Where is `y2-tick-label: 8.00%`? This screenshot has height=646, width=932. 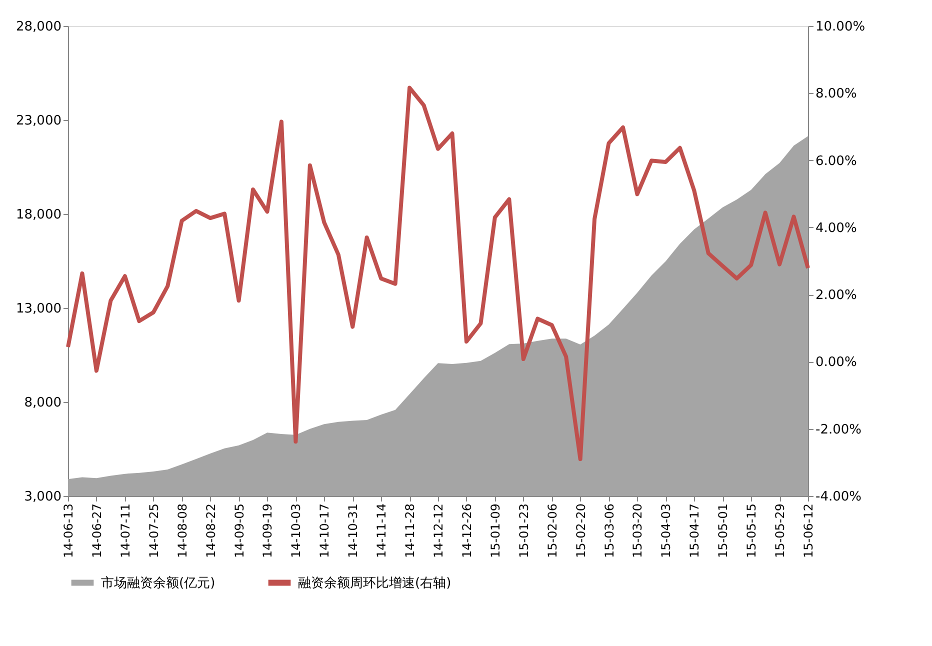
y2-tick-label: 8.00% is located at coordinates (836, 94).